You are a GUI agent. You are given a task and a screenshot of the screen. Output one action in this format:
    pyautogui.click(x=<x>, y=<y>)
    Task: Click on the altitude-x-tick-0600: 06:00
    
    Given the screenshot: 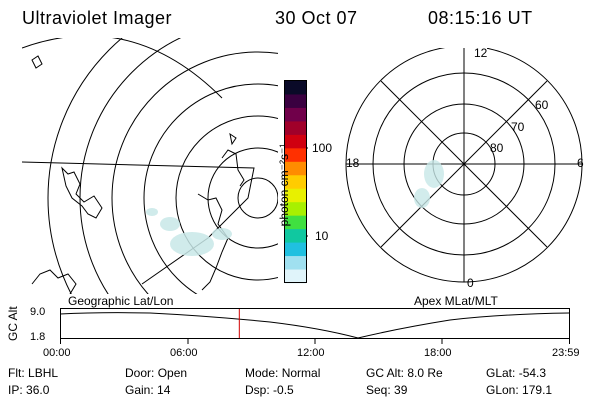 What is the action you would take?
    pyautogui.click(x=184, y=353)
    